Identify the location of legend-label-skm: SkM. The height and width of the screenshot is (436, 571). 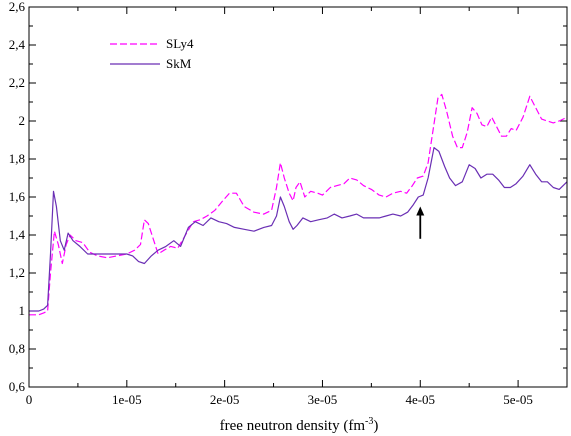
(179, 63).